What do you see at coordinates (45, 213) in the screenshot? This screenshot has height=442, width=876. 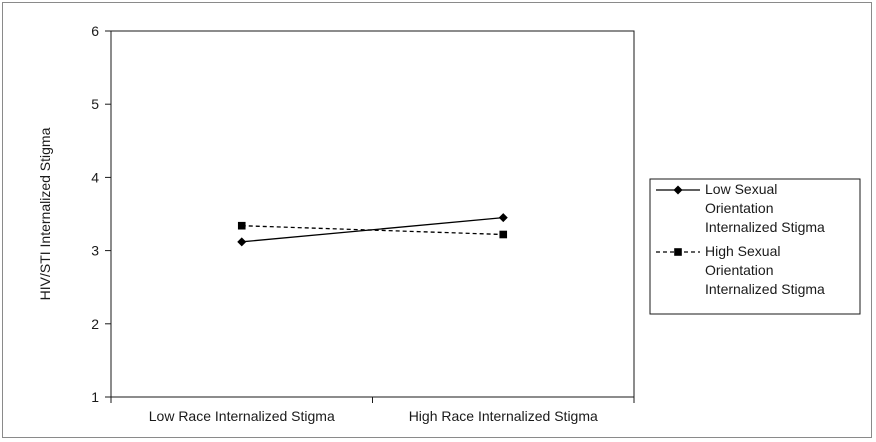 I see `y-axis-title: HIV/STI Internalized Stigma` at bounding box center [45, 213].